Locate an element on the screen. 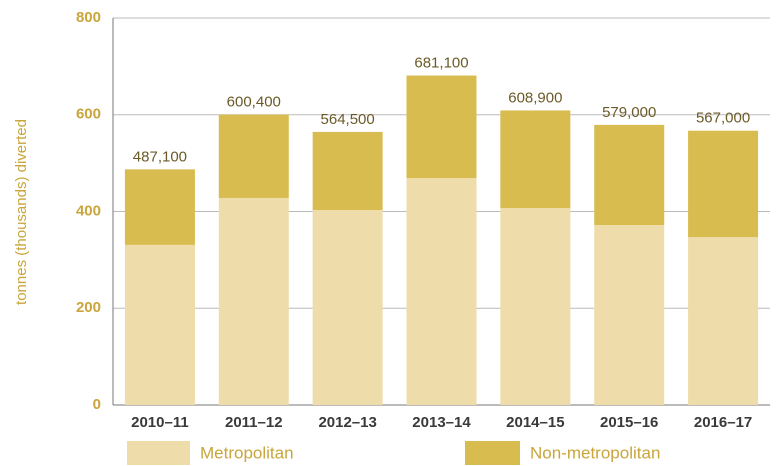  x-tick-label: 2015–16 is located at coordinates (629, 422).